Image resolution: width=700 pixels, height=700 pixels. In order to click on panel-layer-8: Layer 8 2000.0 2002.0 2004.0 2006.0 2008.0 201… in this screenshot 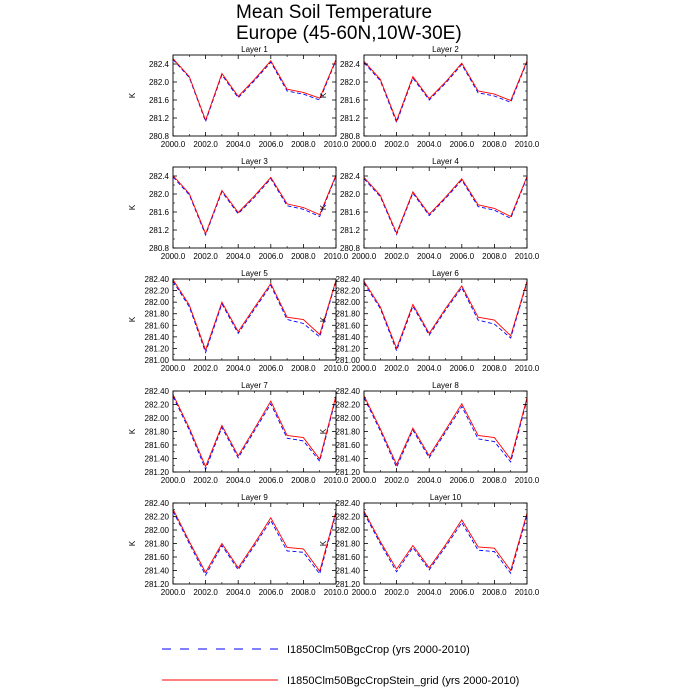, I will do `click(429, 433)`.